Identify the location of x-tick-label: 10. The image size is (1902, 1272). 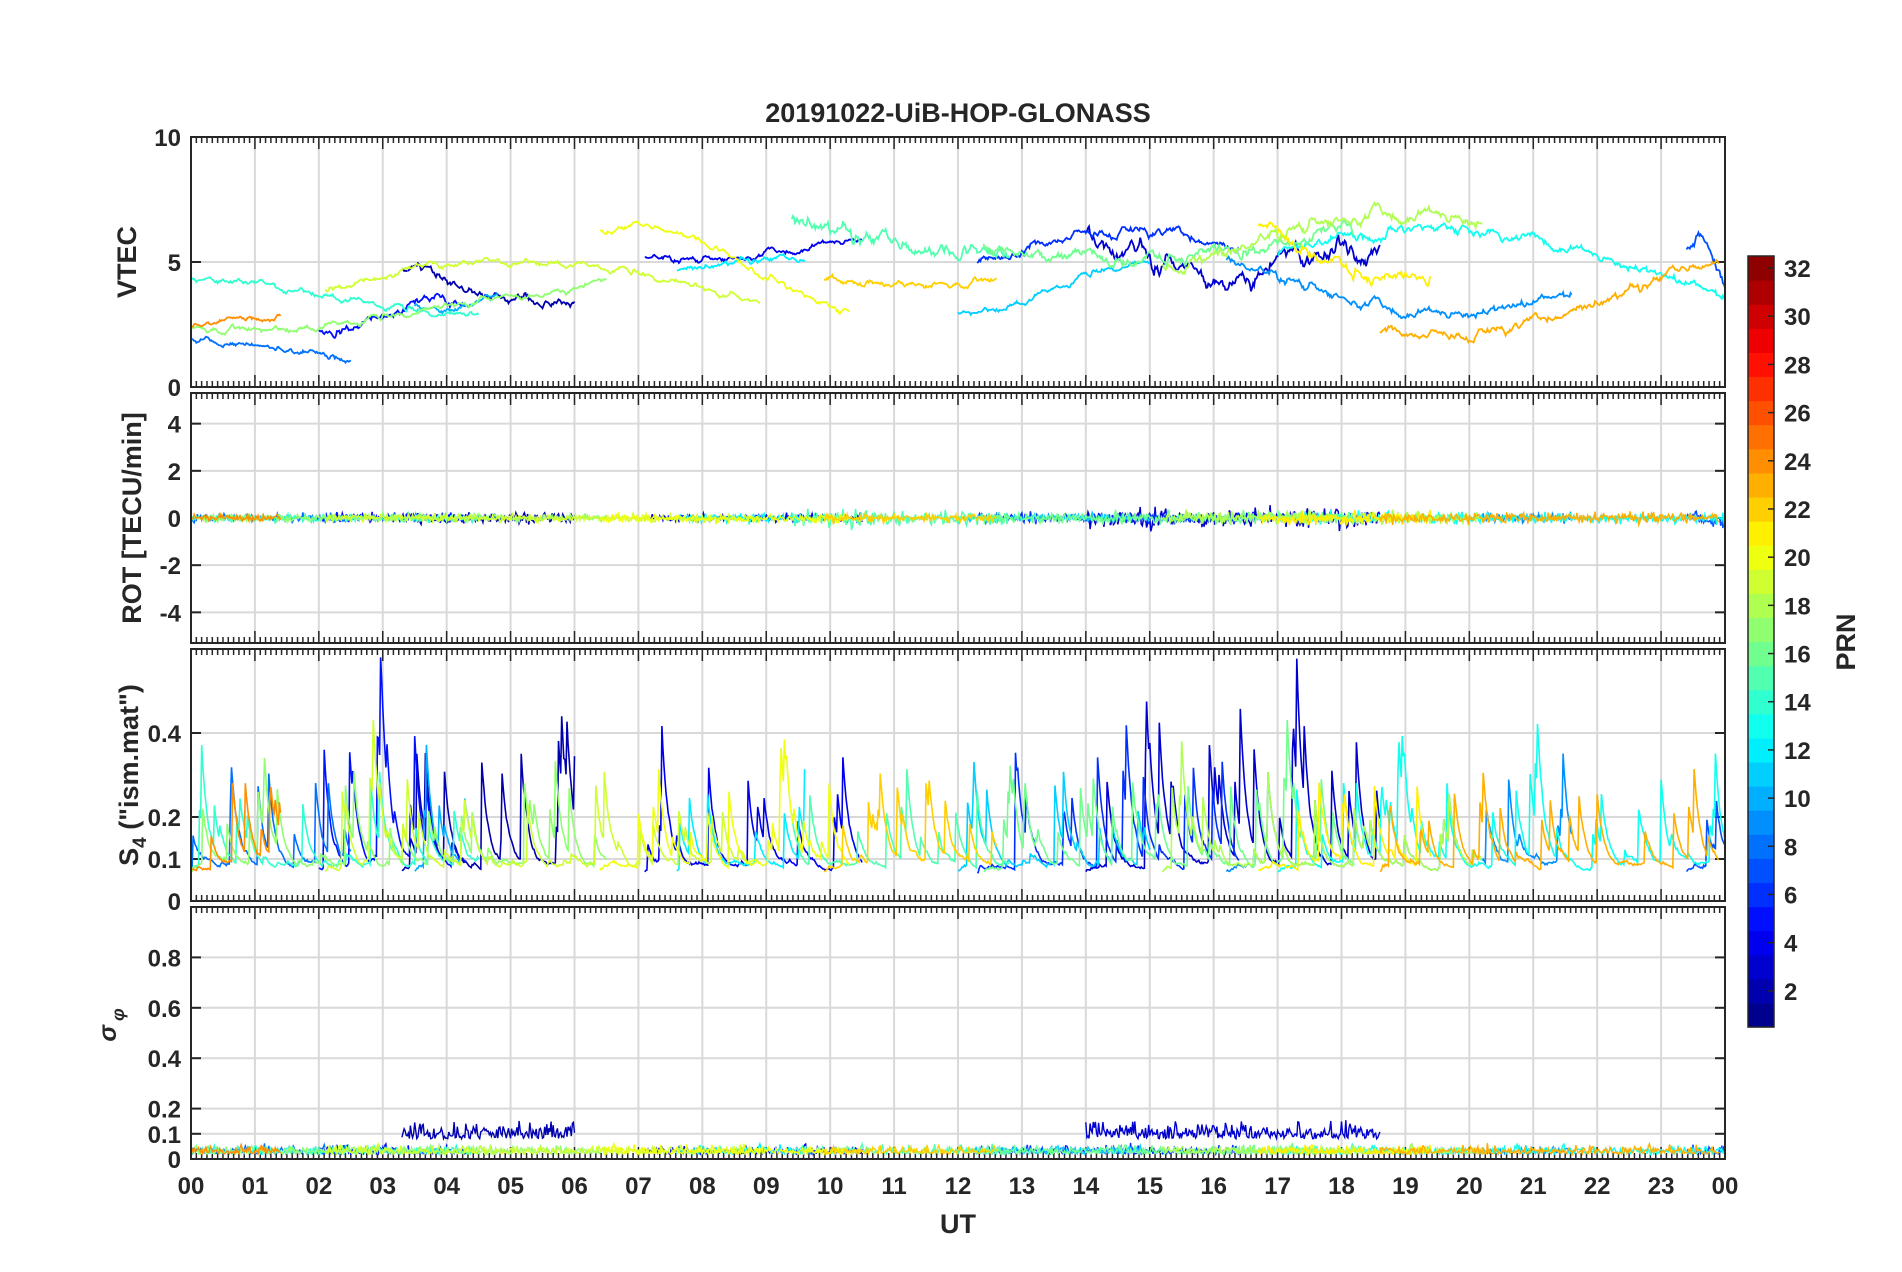
(830, 1186).